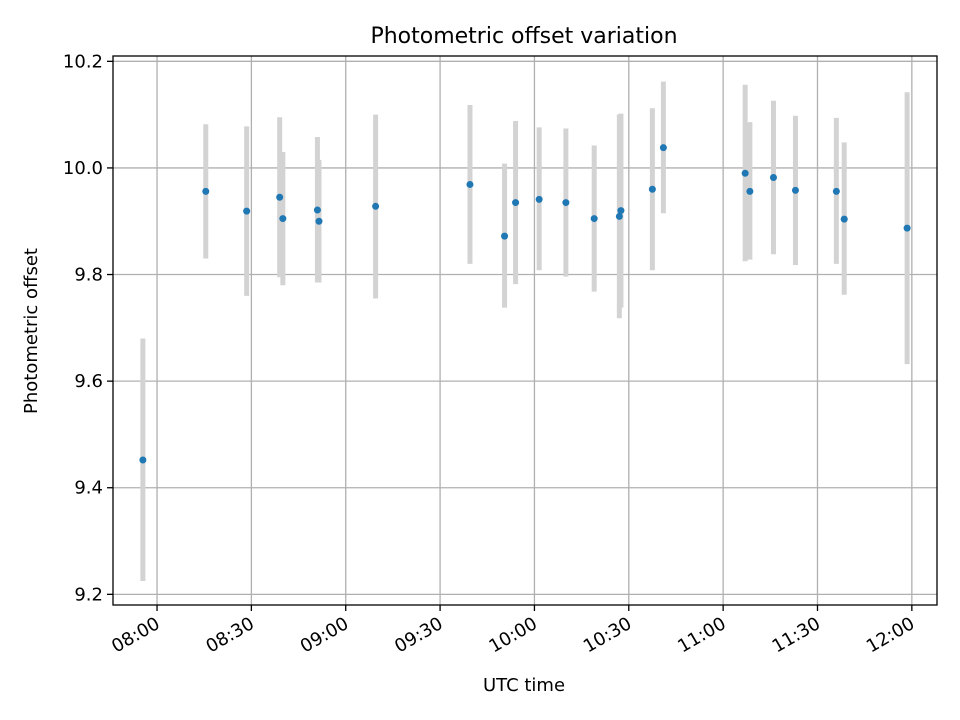 Image resolution: width=960 pixels, height=720 pixels. What do you see at coordinates (88, 594) in the screenshot?
I see `y-tick-label: 9.2` at bounding box center [88, 594].